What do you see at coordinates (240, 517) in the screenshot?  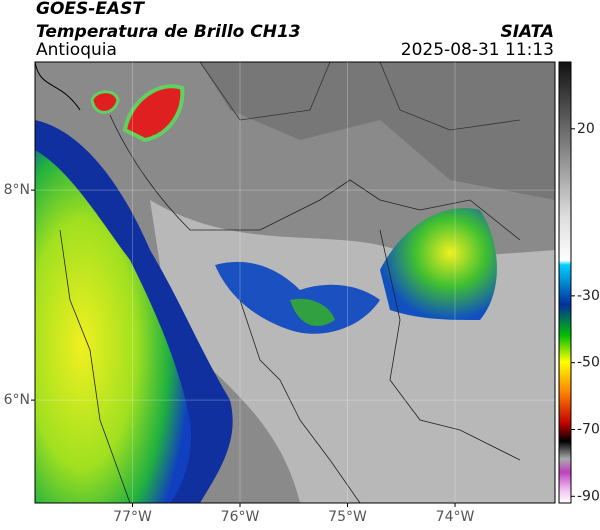 I see `x-tick-label: 76°W` at bounding box center [240, 517].